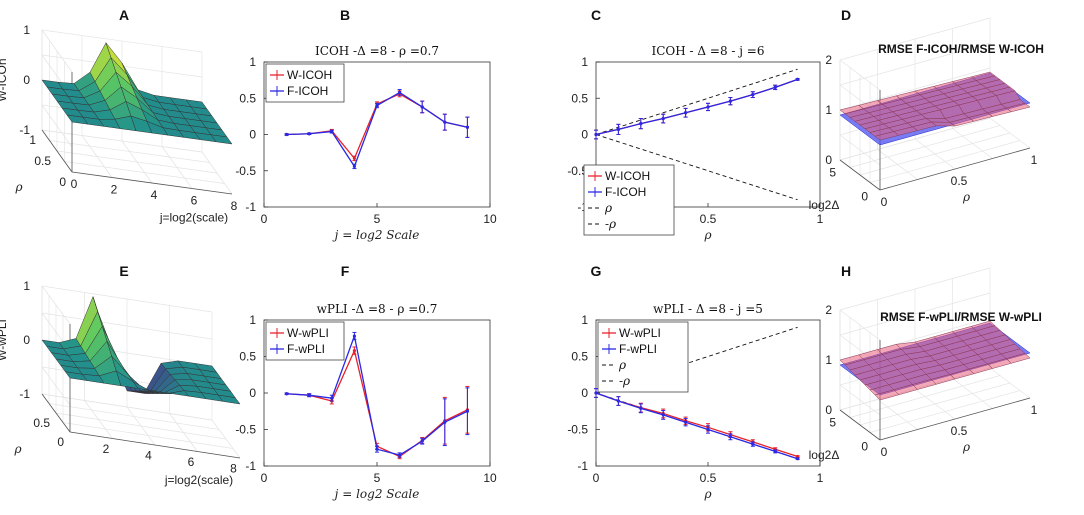  Describe the element at coordinates (194, 201) in the screenshot. I see `x-tick-label: 6` at that location.